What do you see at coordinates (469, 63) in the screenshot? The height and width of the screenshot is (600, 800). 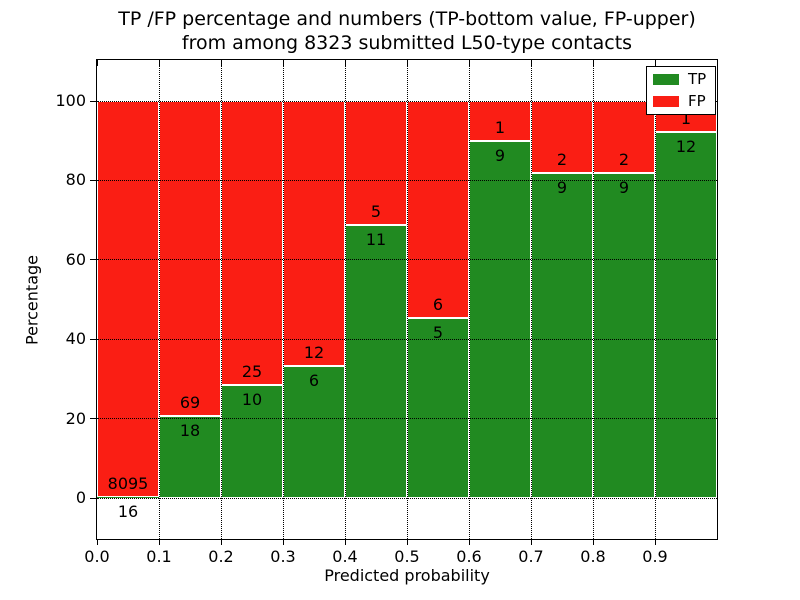 I see `x-tick-top-0.6` at bounding box center [469, 63].